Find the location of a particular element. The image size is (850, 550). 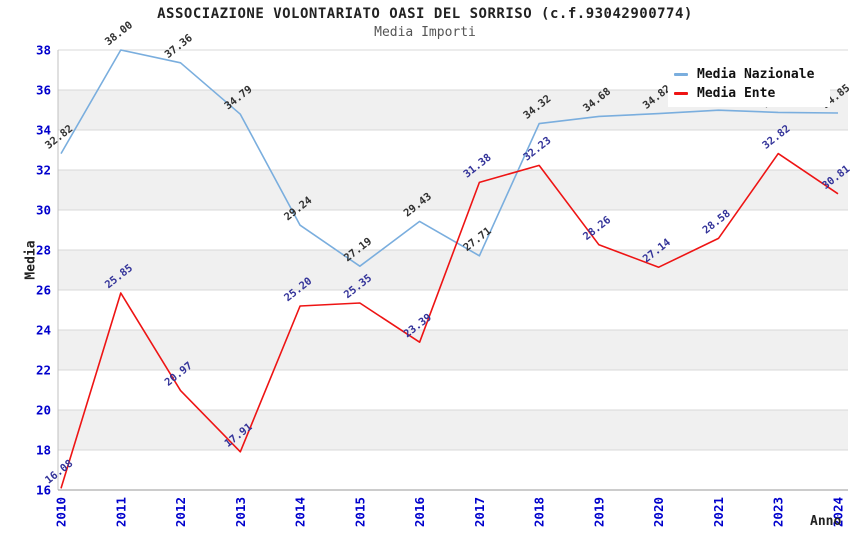

data-point-label: 32.23 is located at coordinates (537, 149).